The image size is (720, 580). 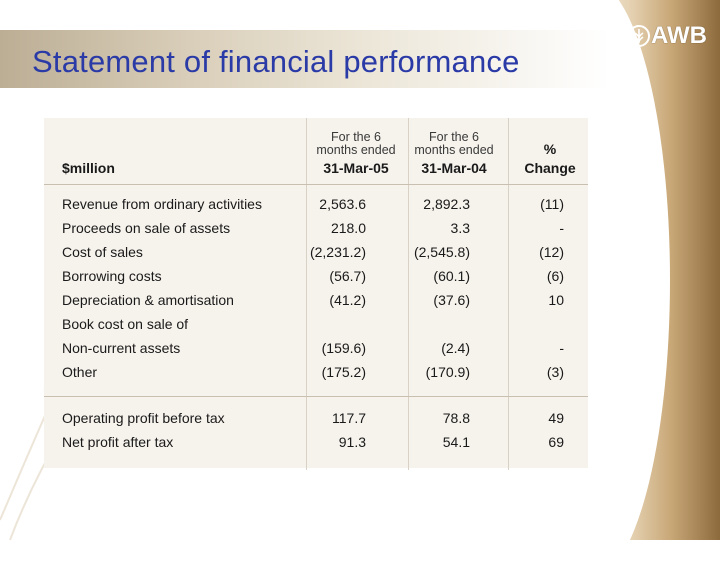 What do you see at coordinates (316, 442) in the screenshot?
I see `summary-row: Net profit after tax 91.3 54.1 69` at bounding box center [316, 442].